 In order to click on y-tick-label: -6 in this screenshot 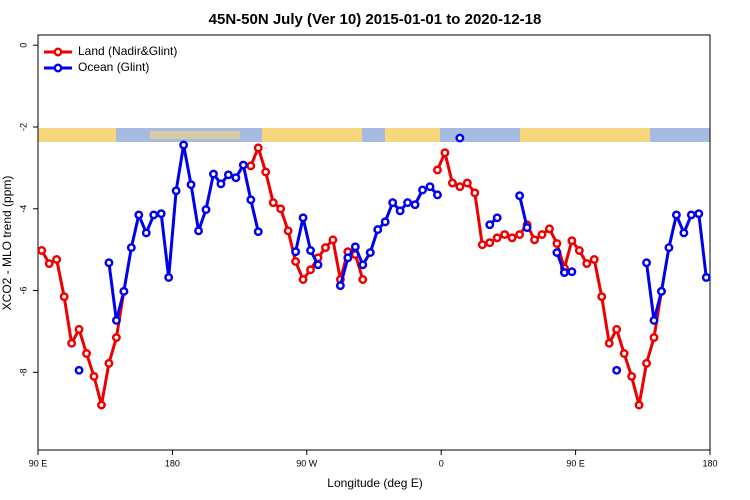, I will do `click(23, 291)`.